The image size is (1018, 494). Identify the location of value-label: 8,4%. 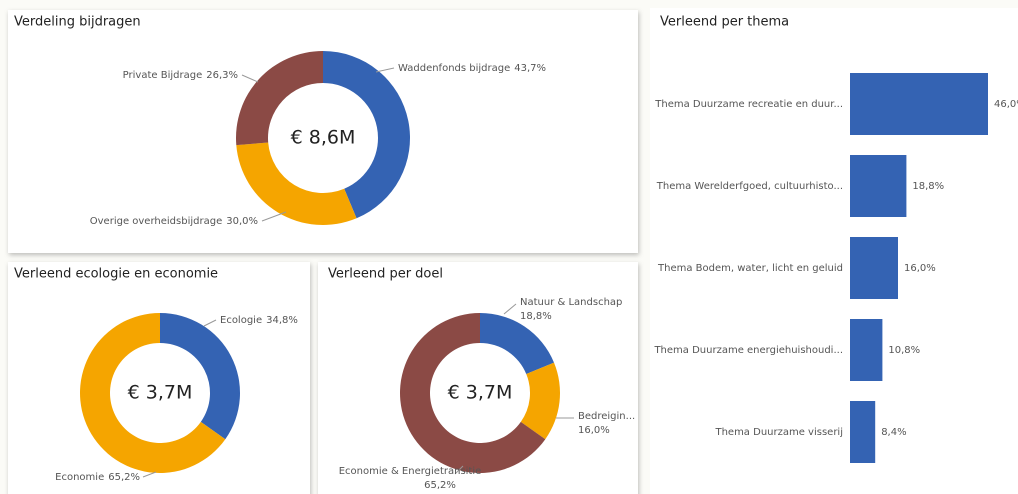
(893, 432).